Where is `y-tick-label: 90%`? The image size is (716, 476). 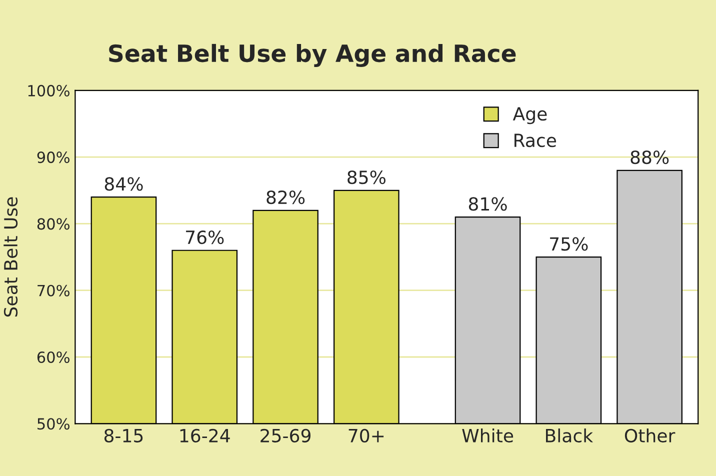 y-tick-label: 90% is located at coordinates (53, 158).